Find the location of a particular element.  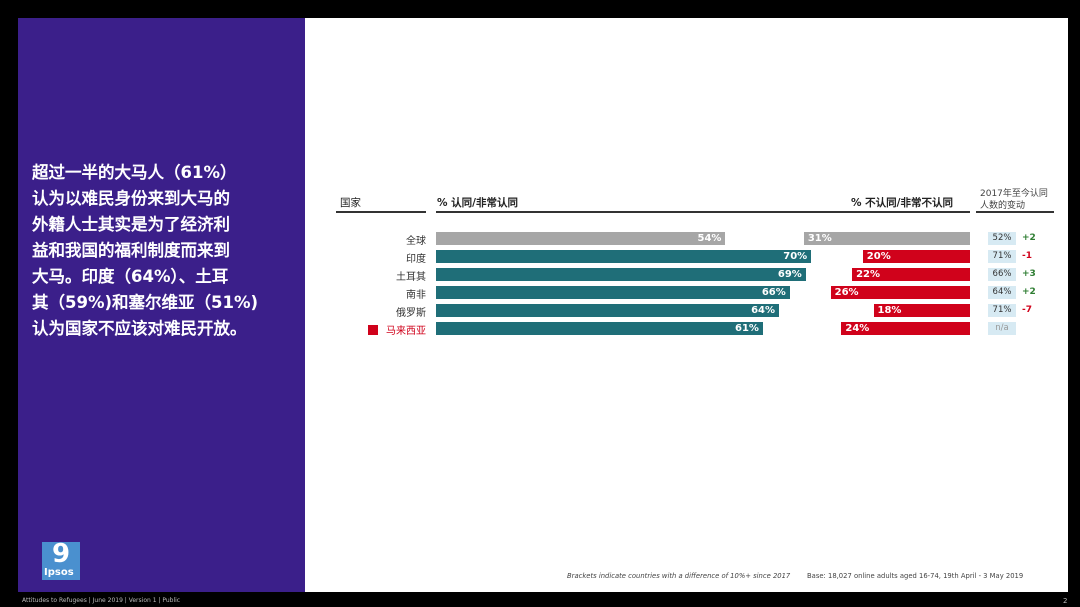

agree-value-label: 66% is located at coordinates (773, 292).